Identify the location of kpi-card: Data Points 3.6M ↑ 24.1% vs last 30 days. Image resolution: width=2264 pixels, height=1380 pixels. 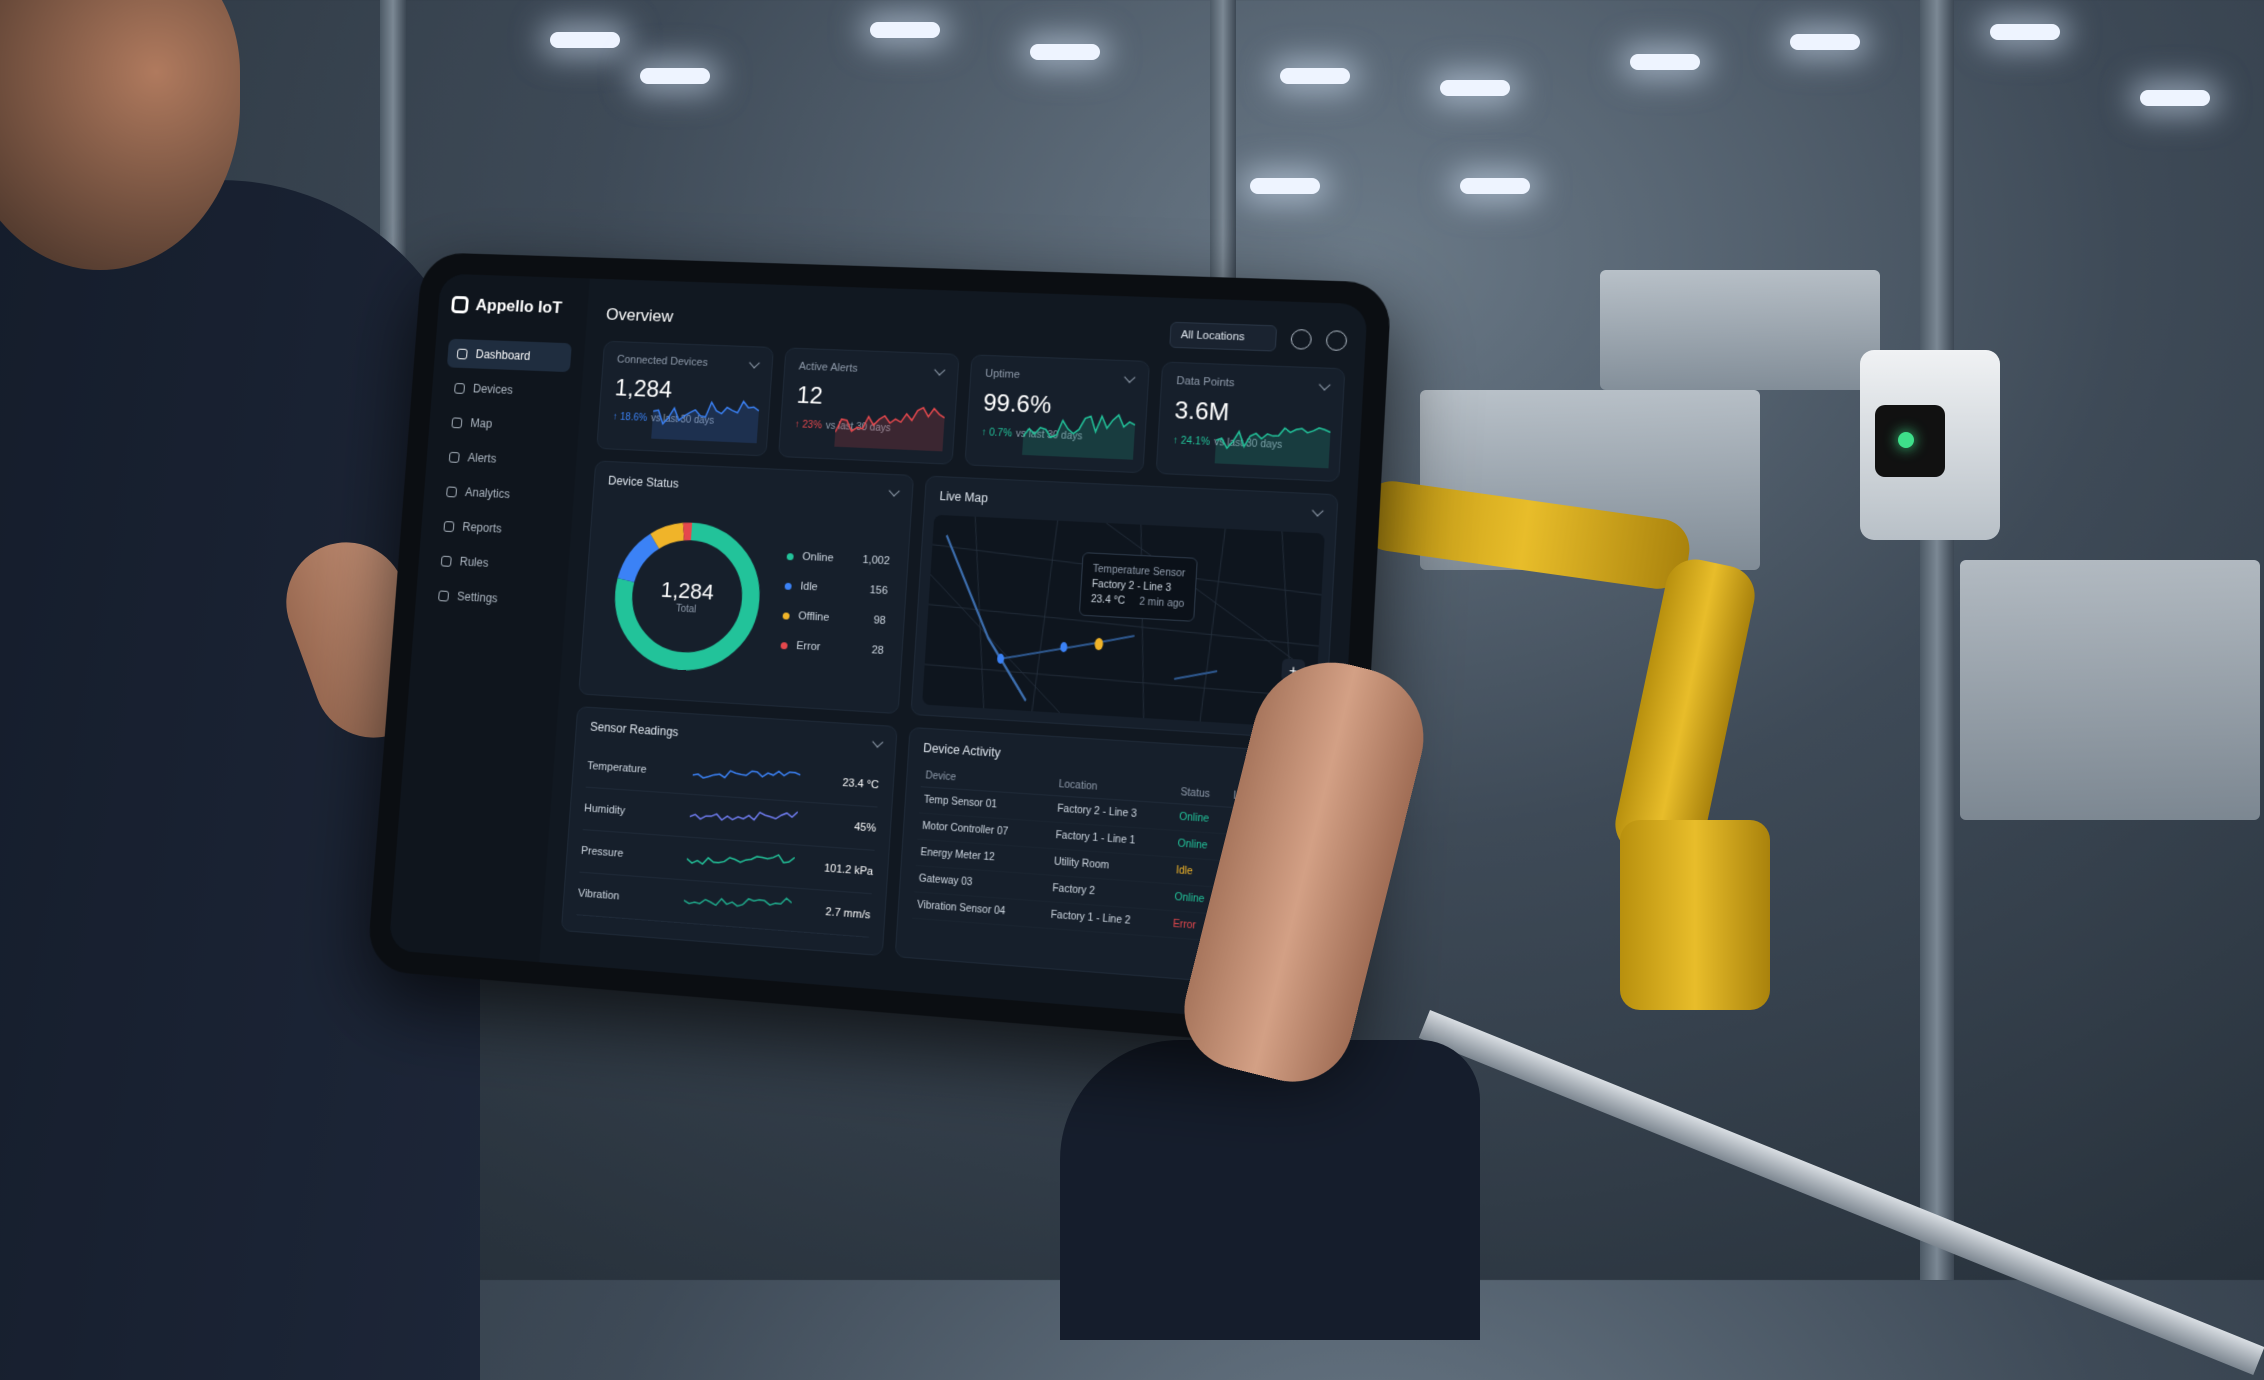
(1250, 422).